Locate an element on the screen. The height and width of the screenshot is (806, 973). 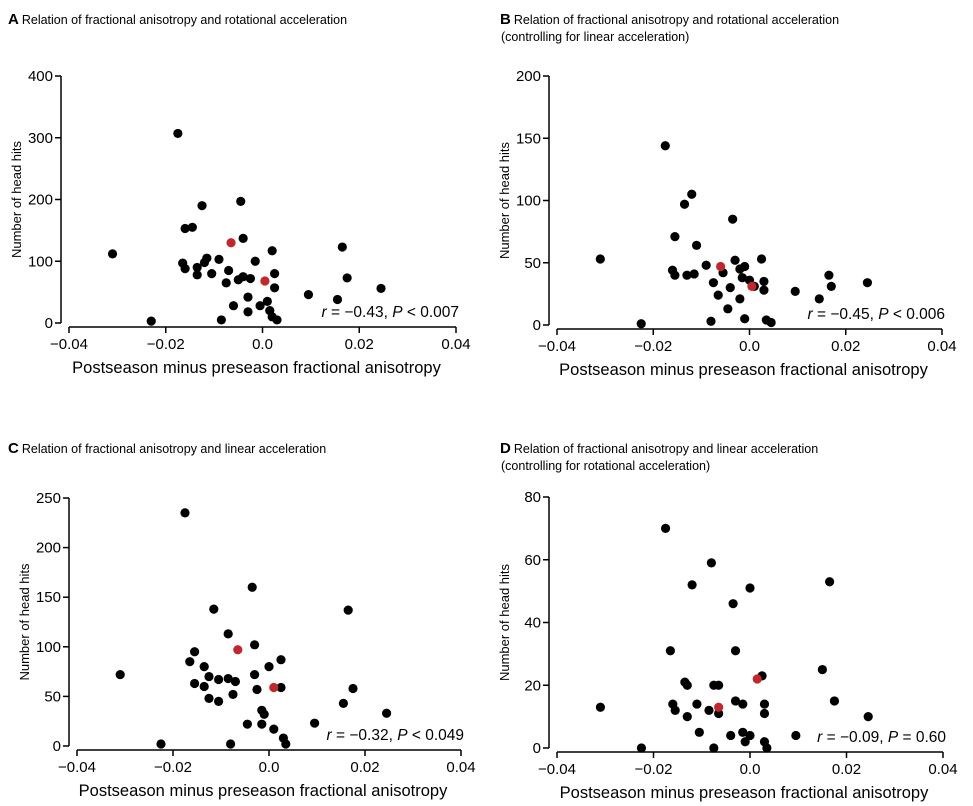
y-tick-label: 250 is located at coordinates (48, 498).